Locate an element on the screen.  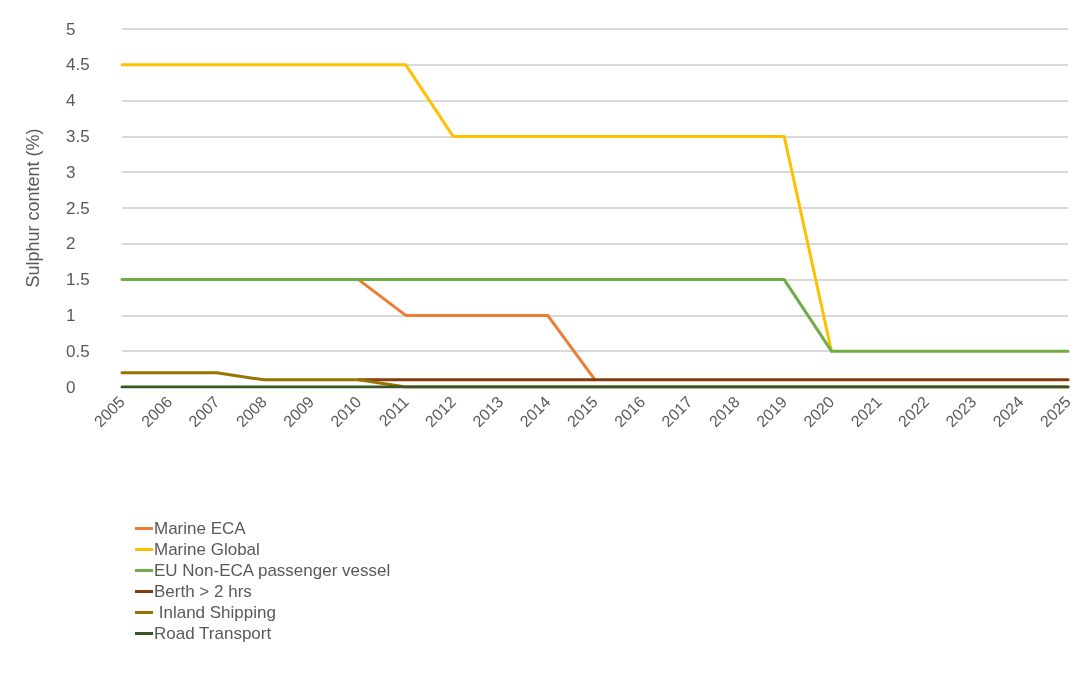
y-tick-label: 5 is located at coordinates (71, 29).